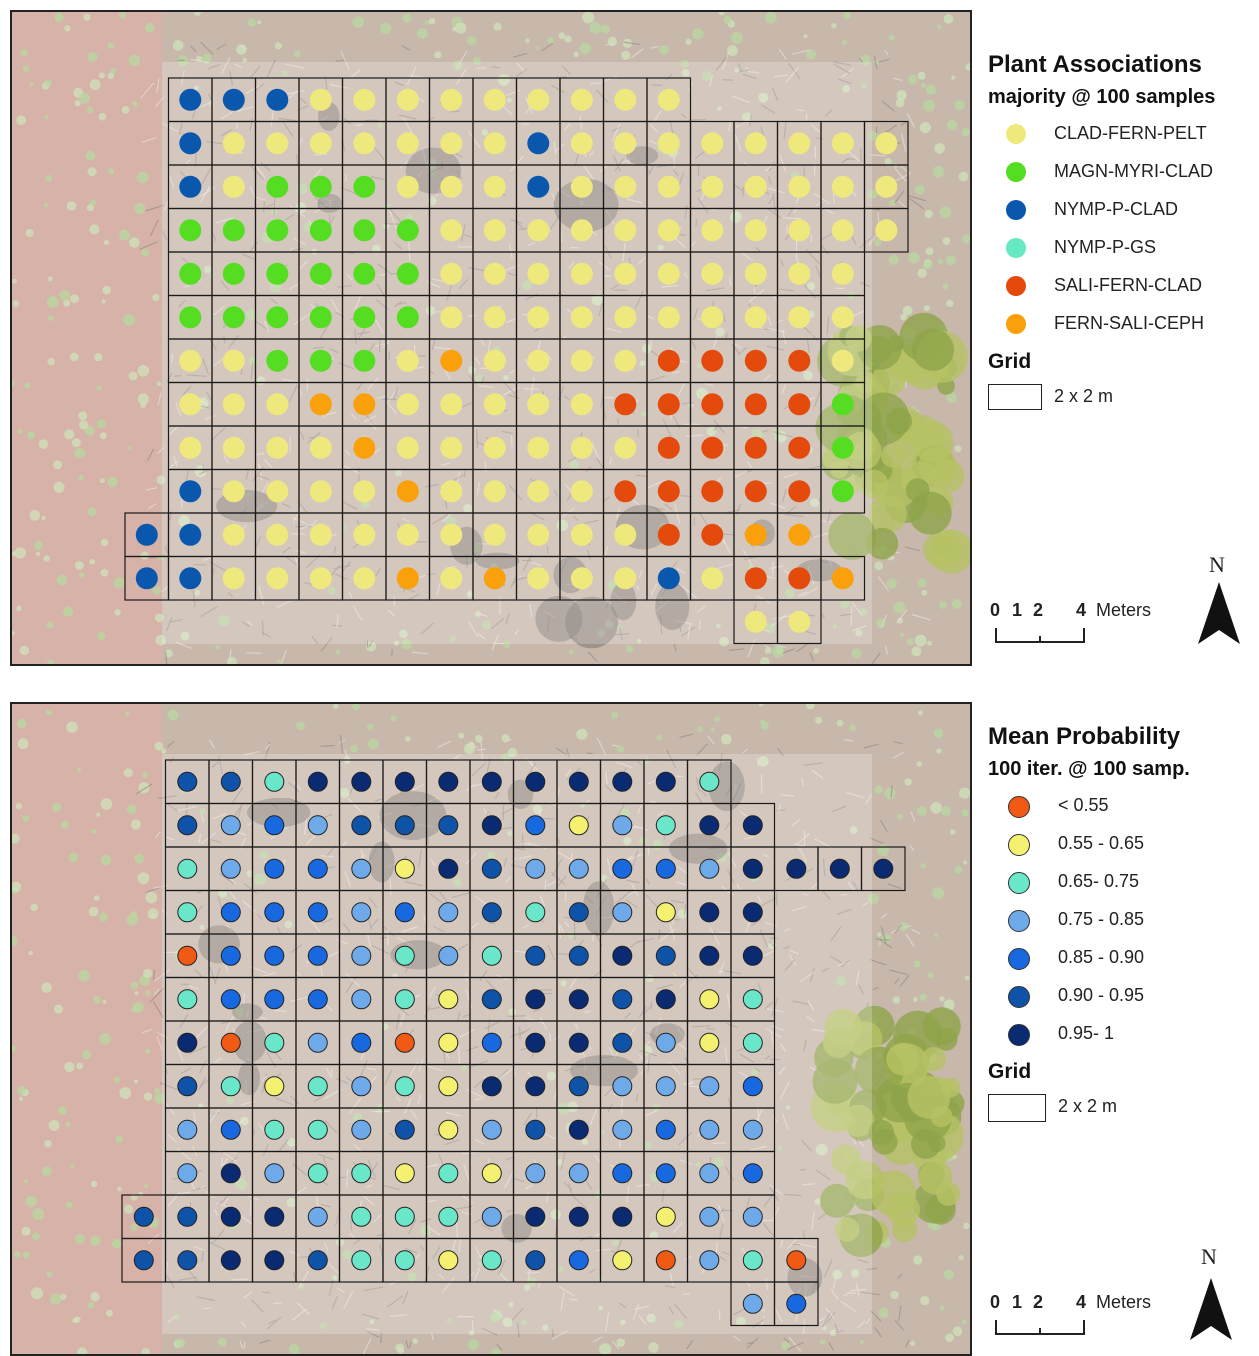 The height and width of the screenshot is (1356, 1259). What do you see at coordinates (1019, 1035) in the screenshot?
I see `bottom-legend-swatch` at bounding box center [1019, 1035].